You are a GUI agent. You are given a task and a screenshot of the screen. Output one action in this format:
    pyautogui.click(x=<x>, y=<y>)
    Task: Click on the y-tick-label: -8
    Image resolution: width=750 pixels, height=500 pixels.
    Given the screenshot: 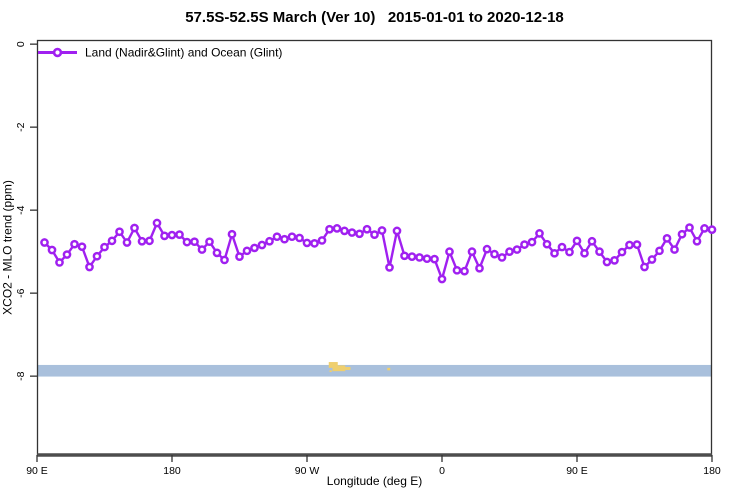 What is the action you would take?
    pyautogui.click(x=21, y=375)
    